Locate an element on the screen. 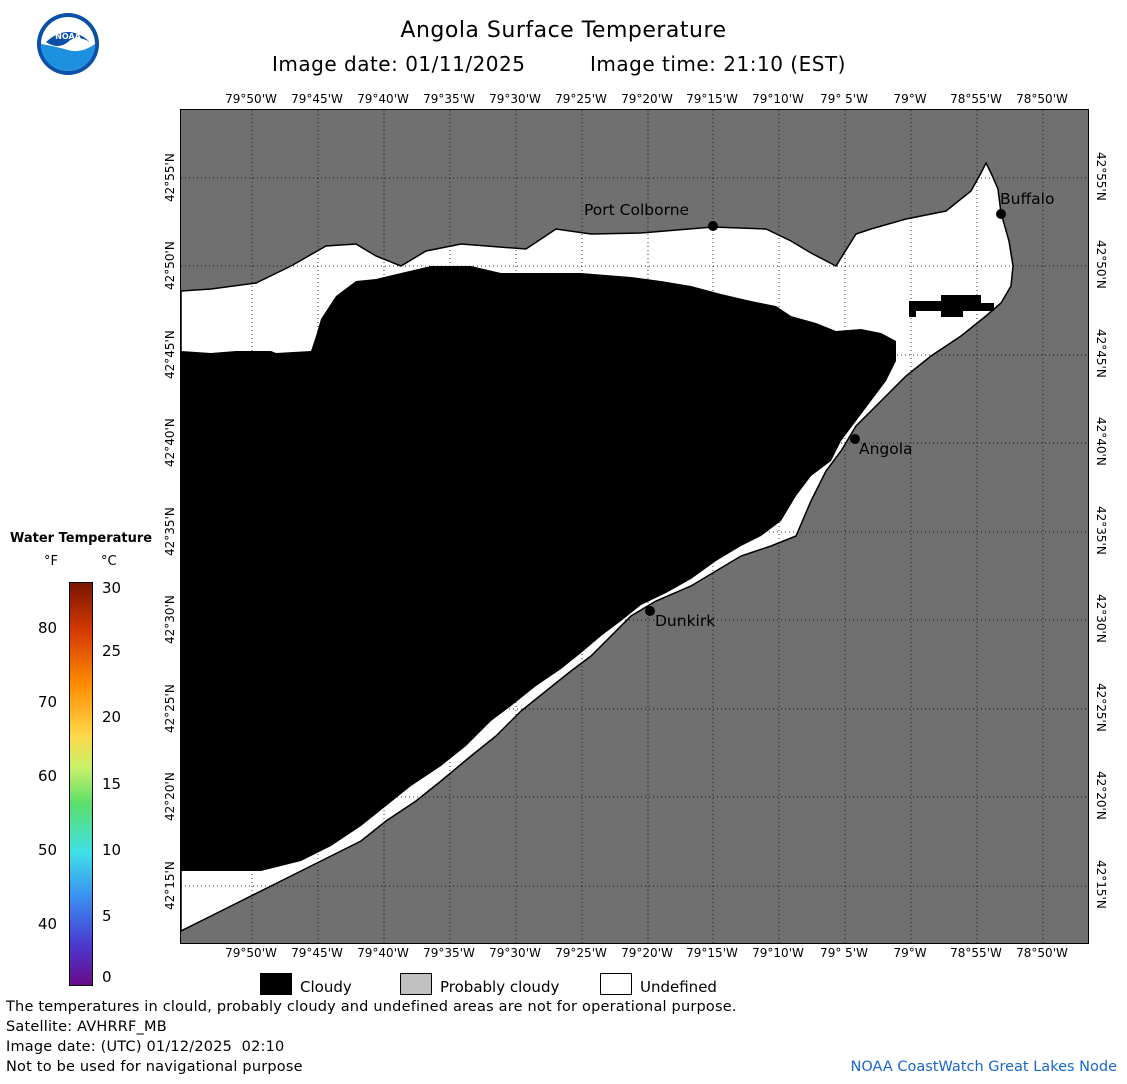 This screenshot has width=1127, height=1084. angola-marker is located at coordinates (855, 439).